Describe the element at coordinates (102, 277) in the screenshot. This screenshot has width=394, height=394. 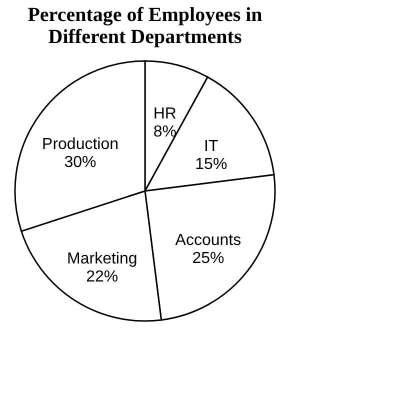
I see `data-label: 22%` at that location.